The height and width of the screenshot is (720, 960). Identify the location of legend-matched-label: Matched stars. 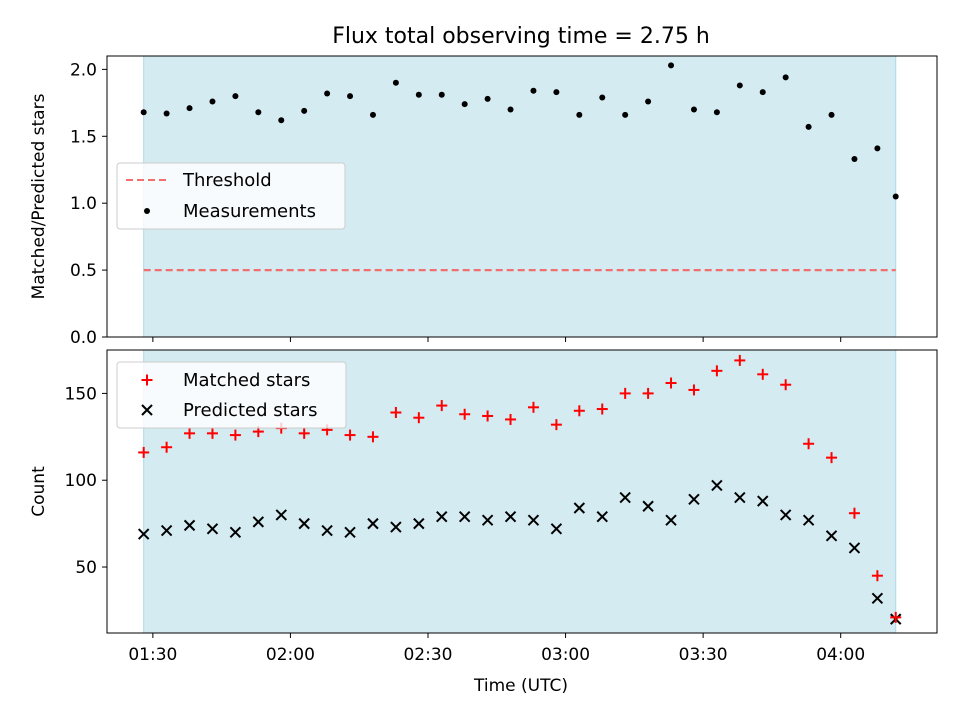
(246, 380).